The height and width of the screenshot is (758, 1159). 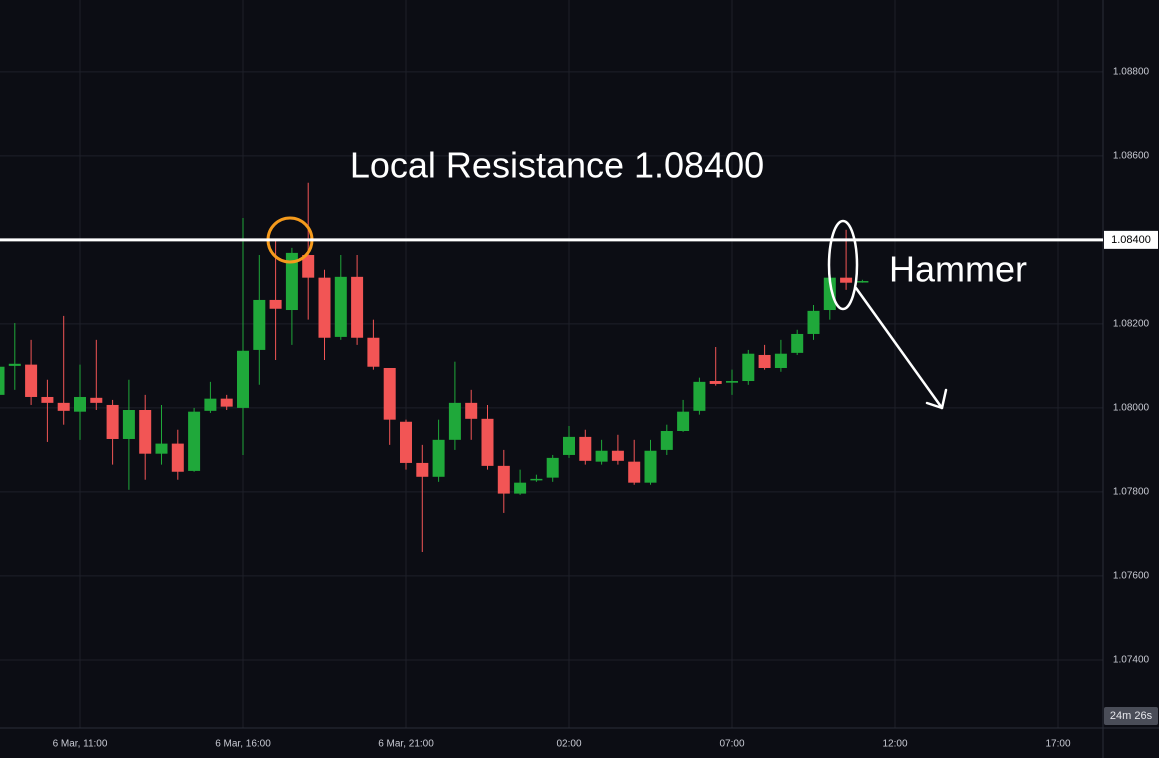 What do you see at coordinates (1057, 744) in the screenshot?
I see `x-tick-label: 17:00` at bounding box center [1057, 744].